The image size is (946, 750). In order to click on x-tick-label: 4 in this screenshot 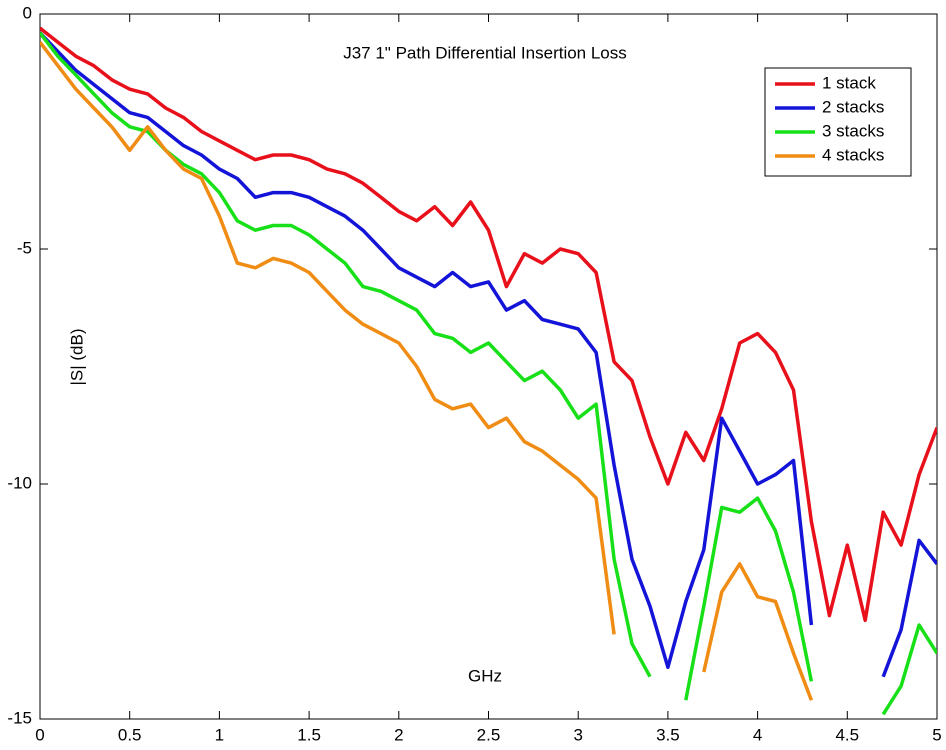, I will do `click(757, 734)`.